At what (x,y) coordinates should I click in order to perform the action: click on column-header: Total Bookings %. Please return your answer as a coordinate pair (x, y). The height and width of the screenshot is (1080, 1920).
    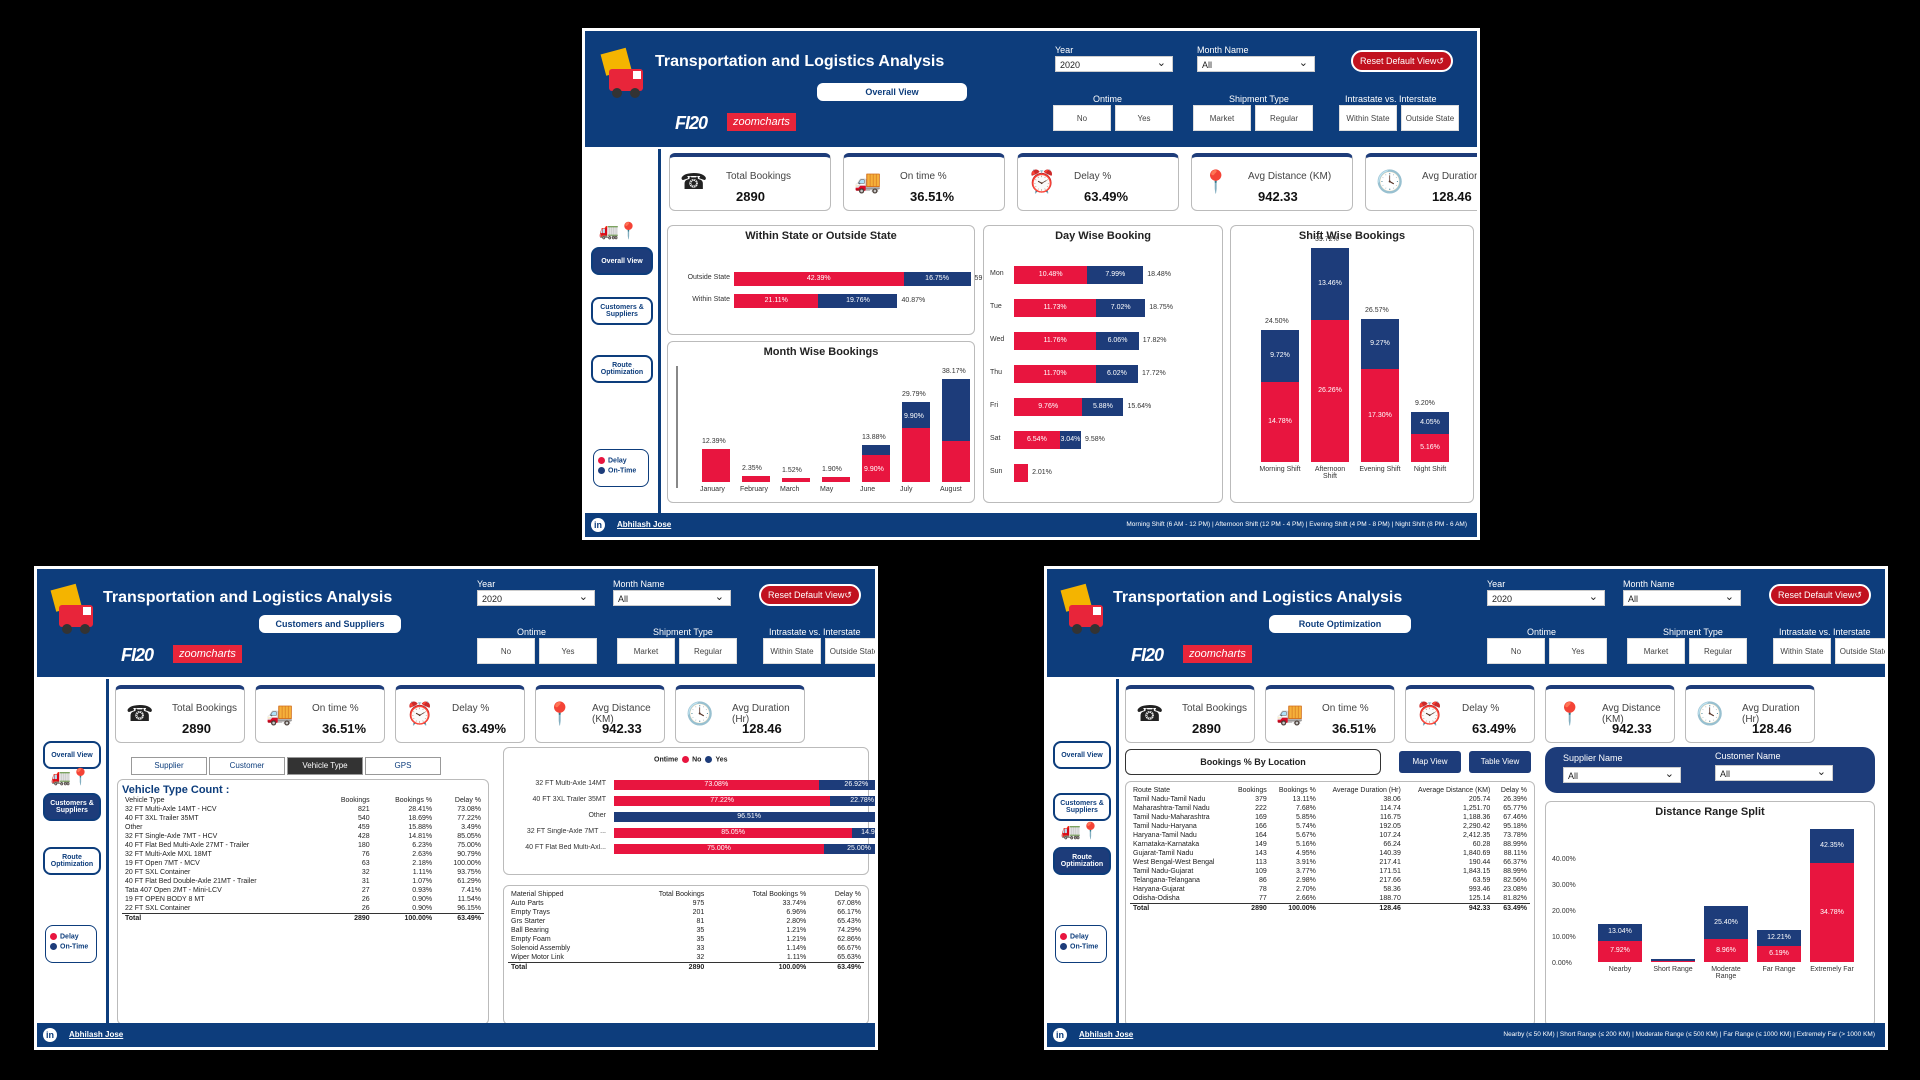
    Looking at the image, I should click on (779, 894).